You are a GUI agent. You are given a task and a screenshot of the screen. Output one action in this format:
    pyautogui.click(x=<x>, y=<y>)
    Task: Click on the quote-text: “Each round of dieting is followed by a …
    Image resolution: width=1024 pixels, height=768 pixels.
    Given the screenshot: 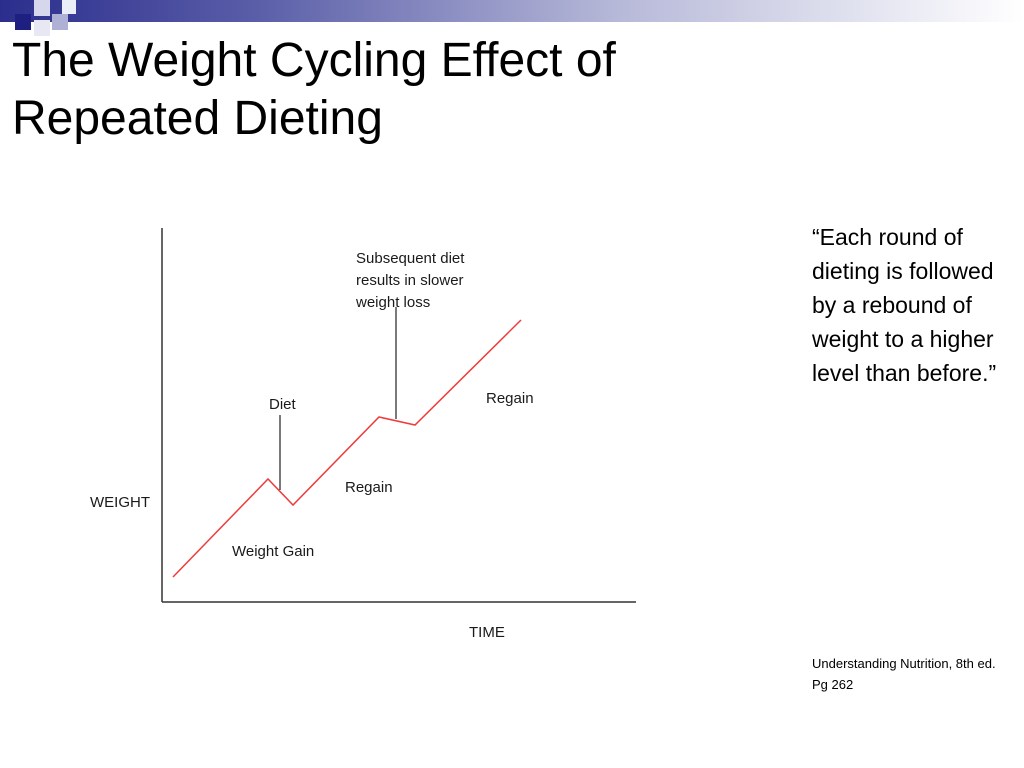 What is the action you would take?
    pyautogui.click(x=904, y=305)
    